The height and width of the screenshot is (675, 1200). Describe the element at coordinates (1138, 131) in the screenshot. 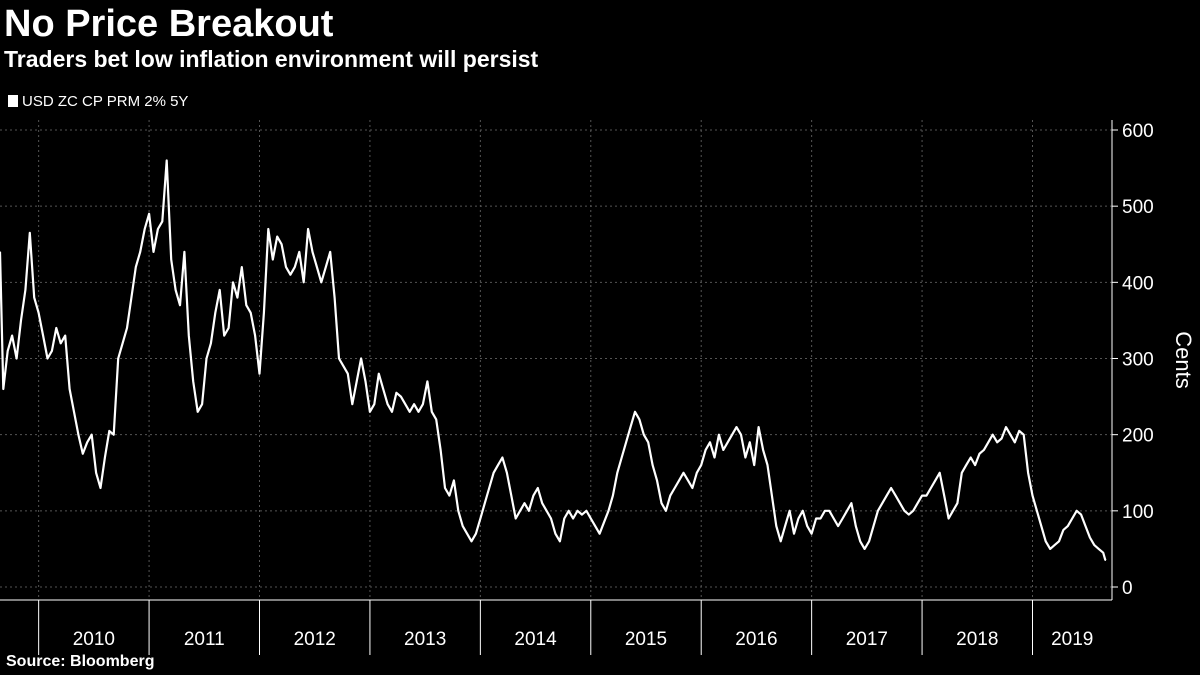

I see `ytick-label-600: 600` at that location.